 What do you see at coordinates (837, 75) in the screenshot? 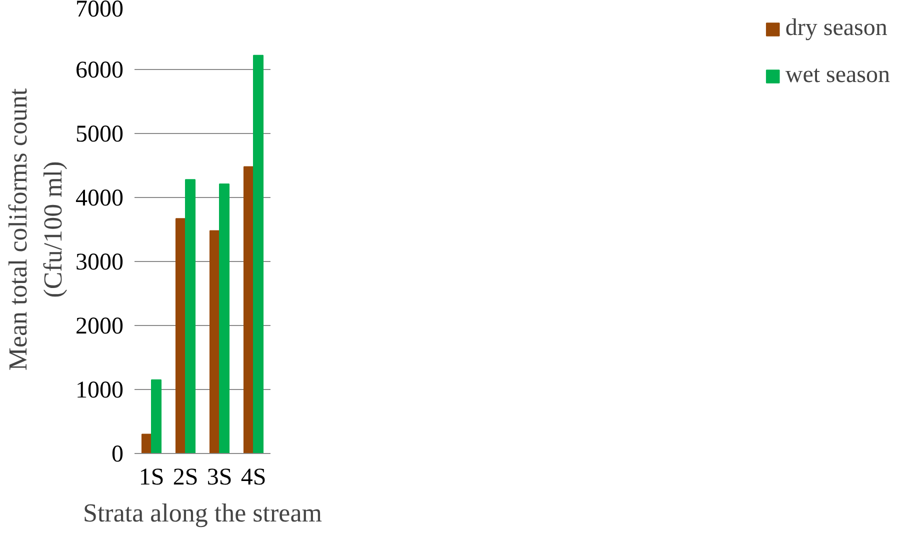
I see `legend-label: wet season` at bounding box center [837, 75].